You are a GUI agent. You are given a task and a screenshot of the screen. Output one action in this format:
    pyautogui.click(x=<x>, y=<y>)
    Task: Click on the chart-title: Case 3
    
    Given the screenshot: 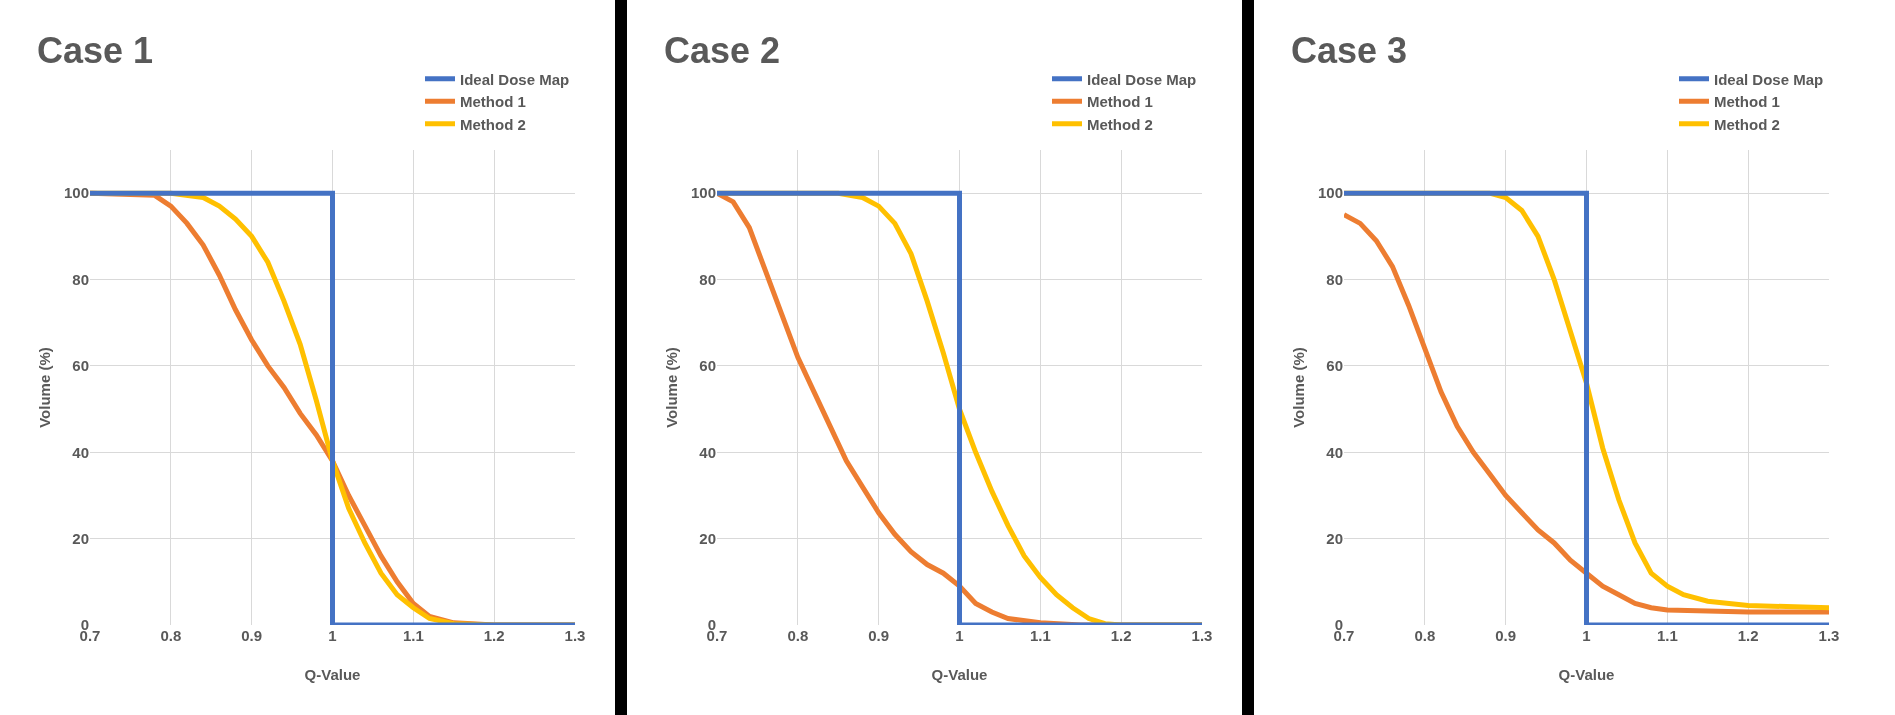 What is the action you would take?
    pyautogui.click(x=1348, y=50)
    